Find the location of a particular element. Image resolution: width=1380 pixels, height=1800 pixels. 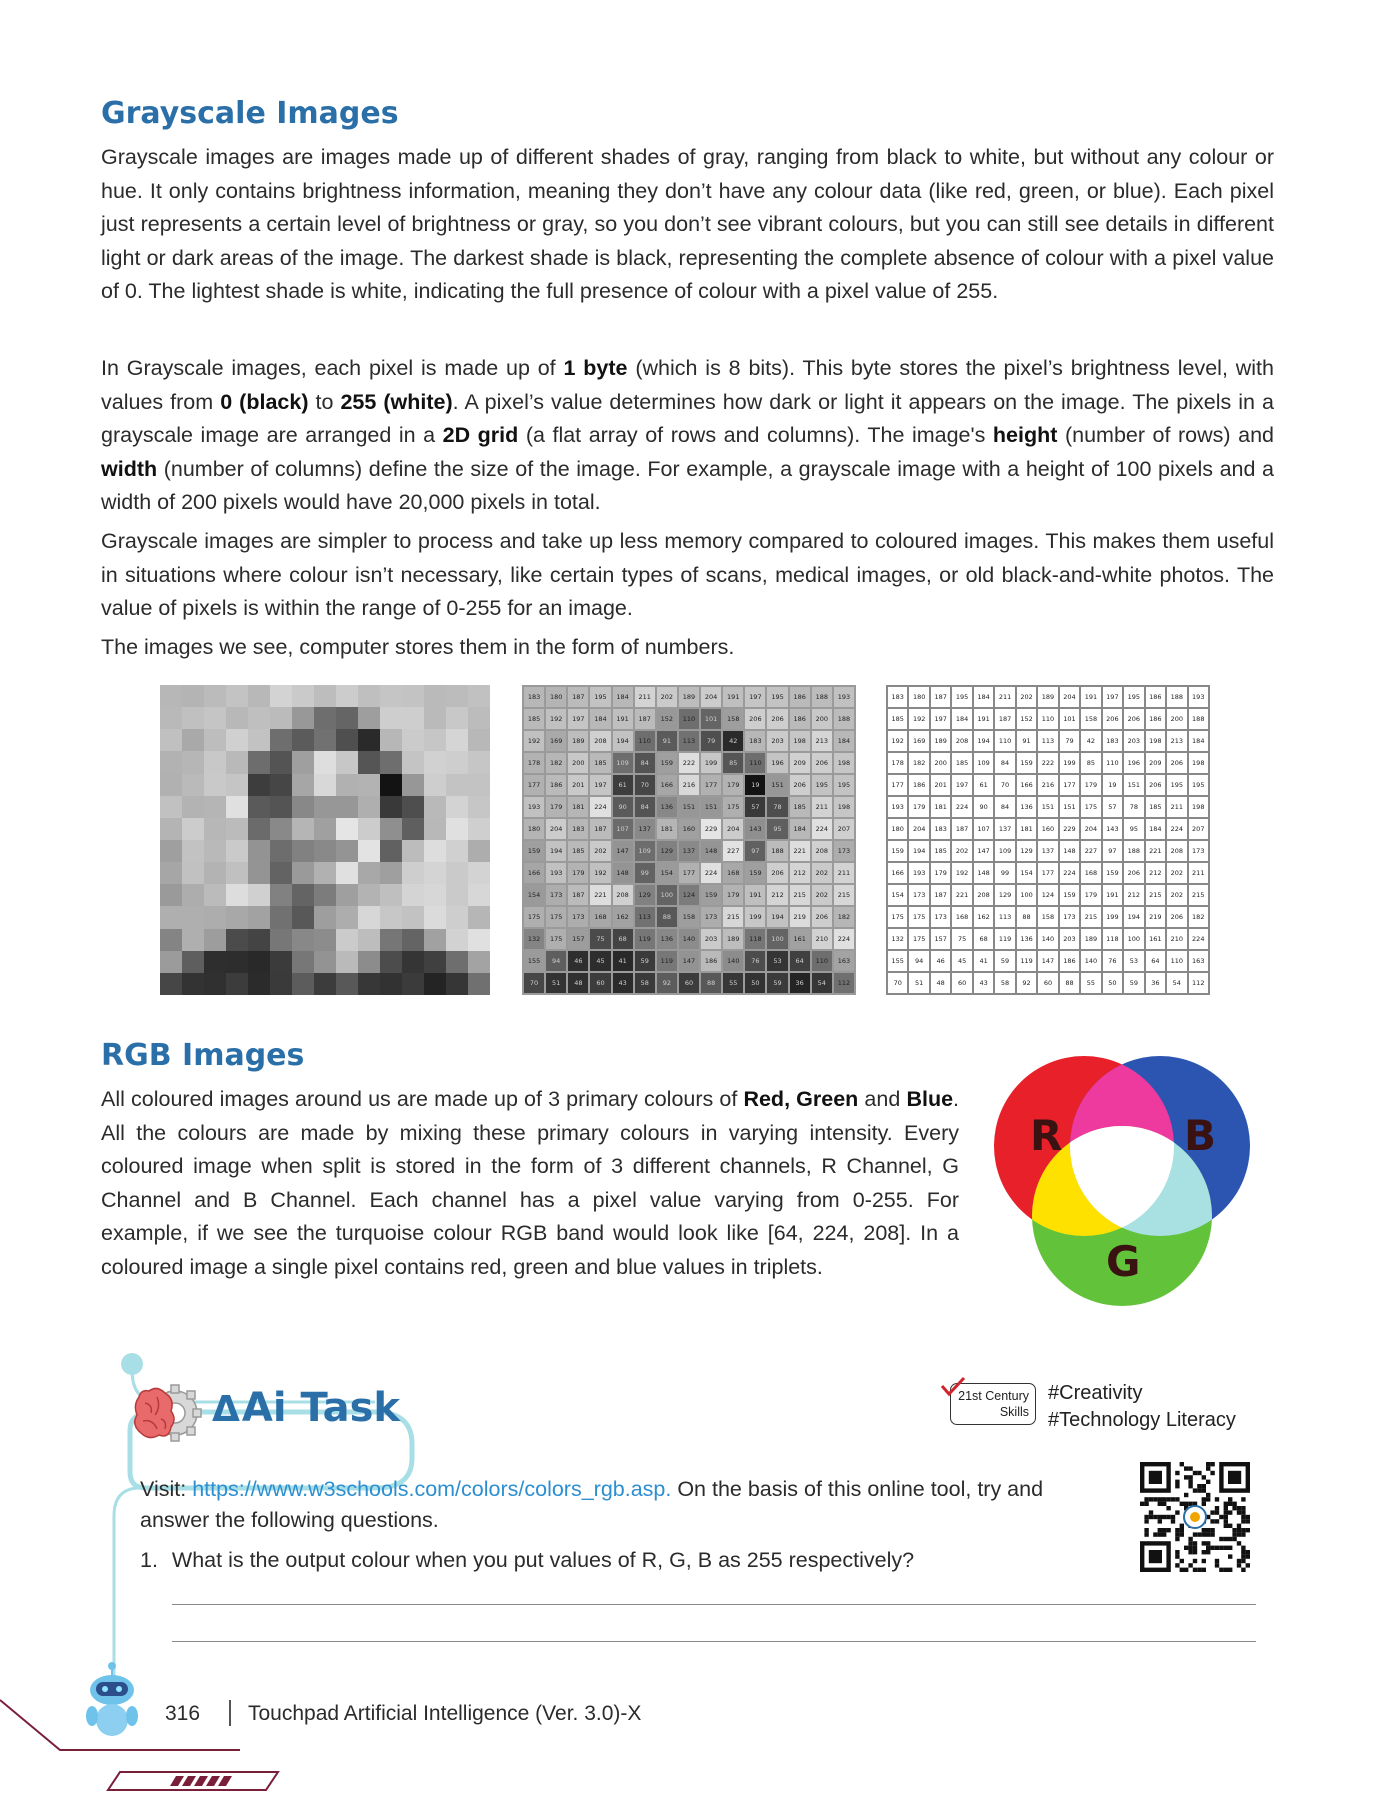

shaded-pixel-cell: 212 is located at coordinates (777, 895).